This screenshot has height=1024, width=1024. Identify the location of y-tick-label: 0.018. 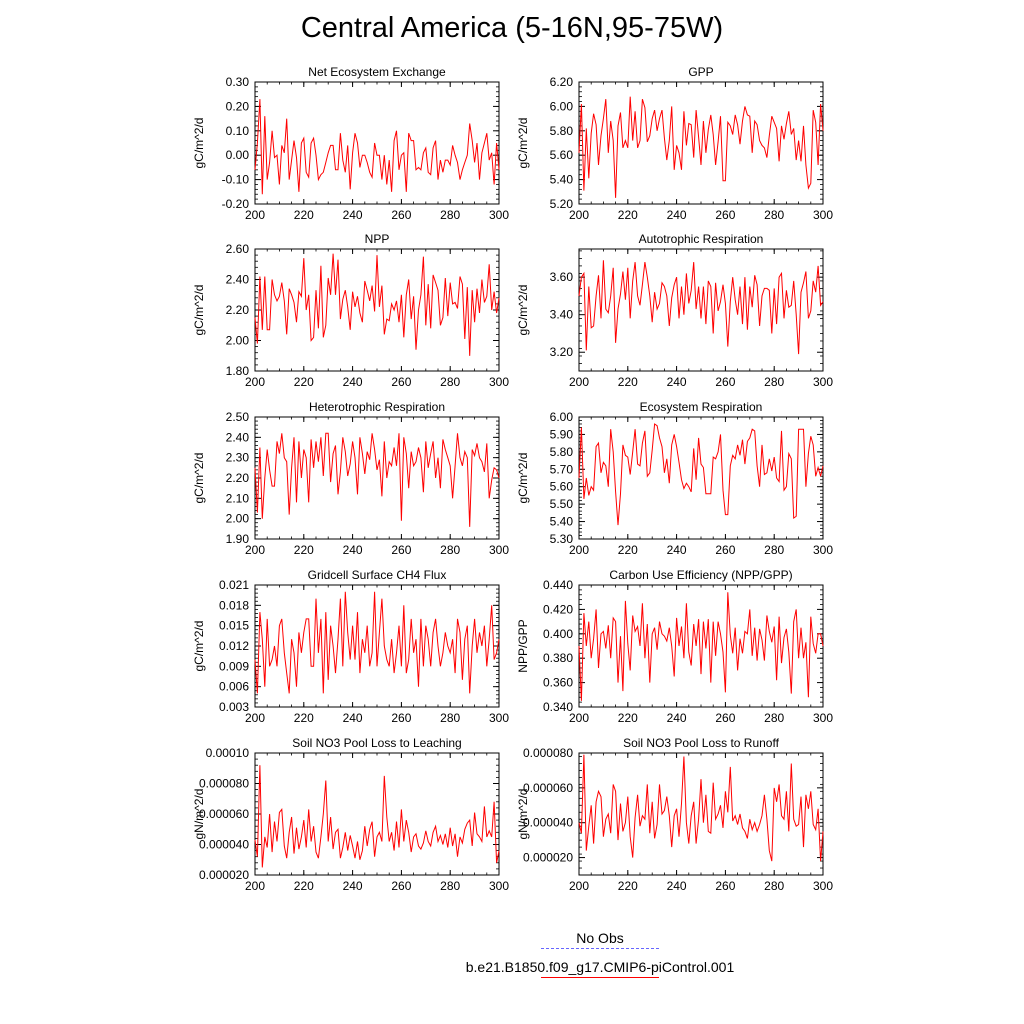
(234, 605).